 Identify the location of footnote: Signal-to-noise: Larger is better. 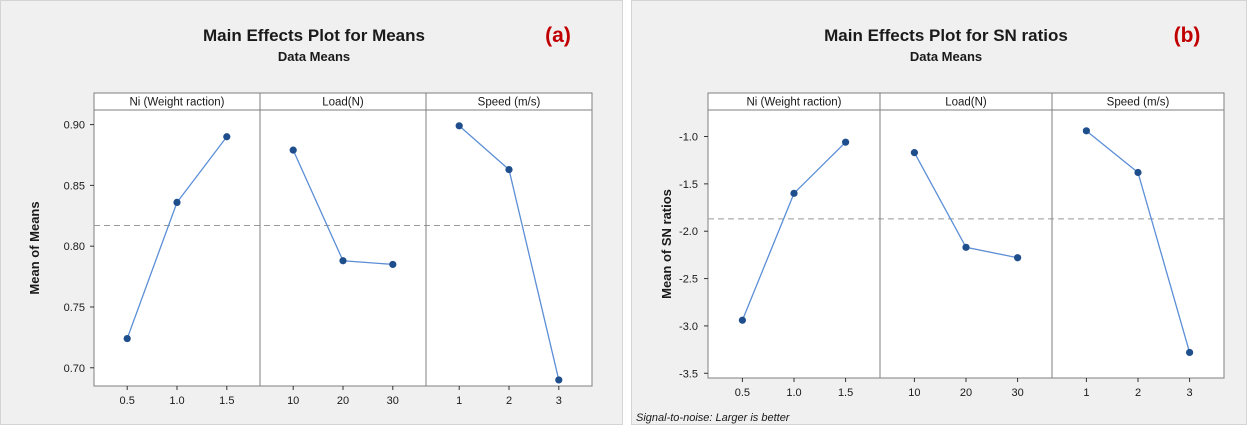
(713, 418).